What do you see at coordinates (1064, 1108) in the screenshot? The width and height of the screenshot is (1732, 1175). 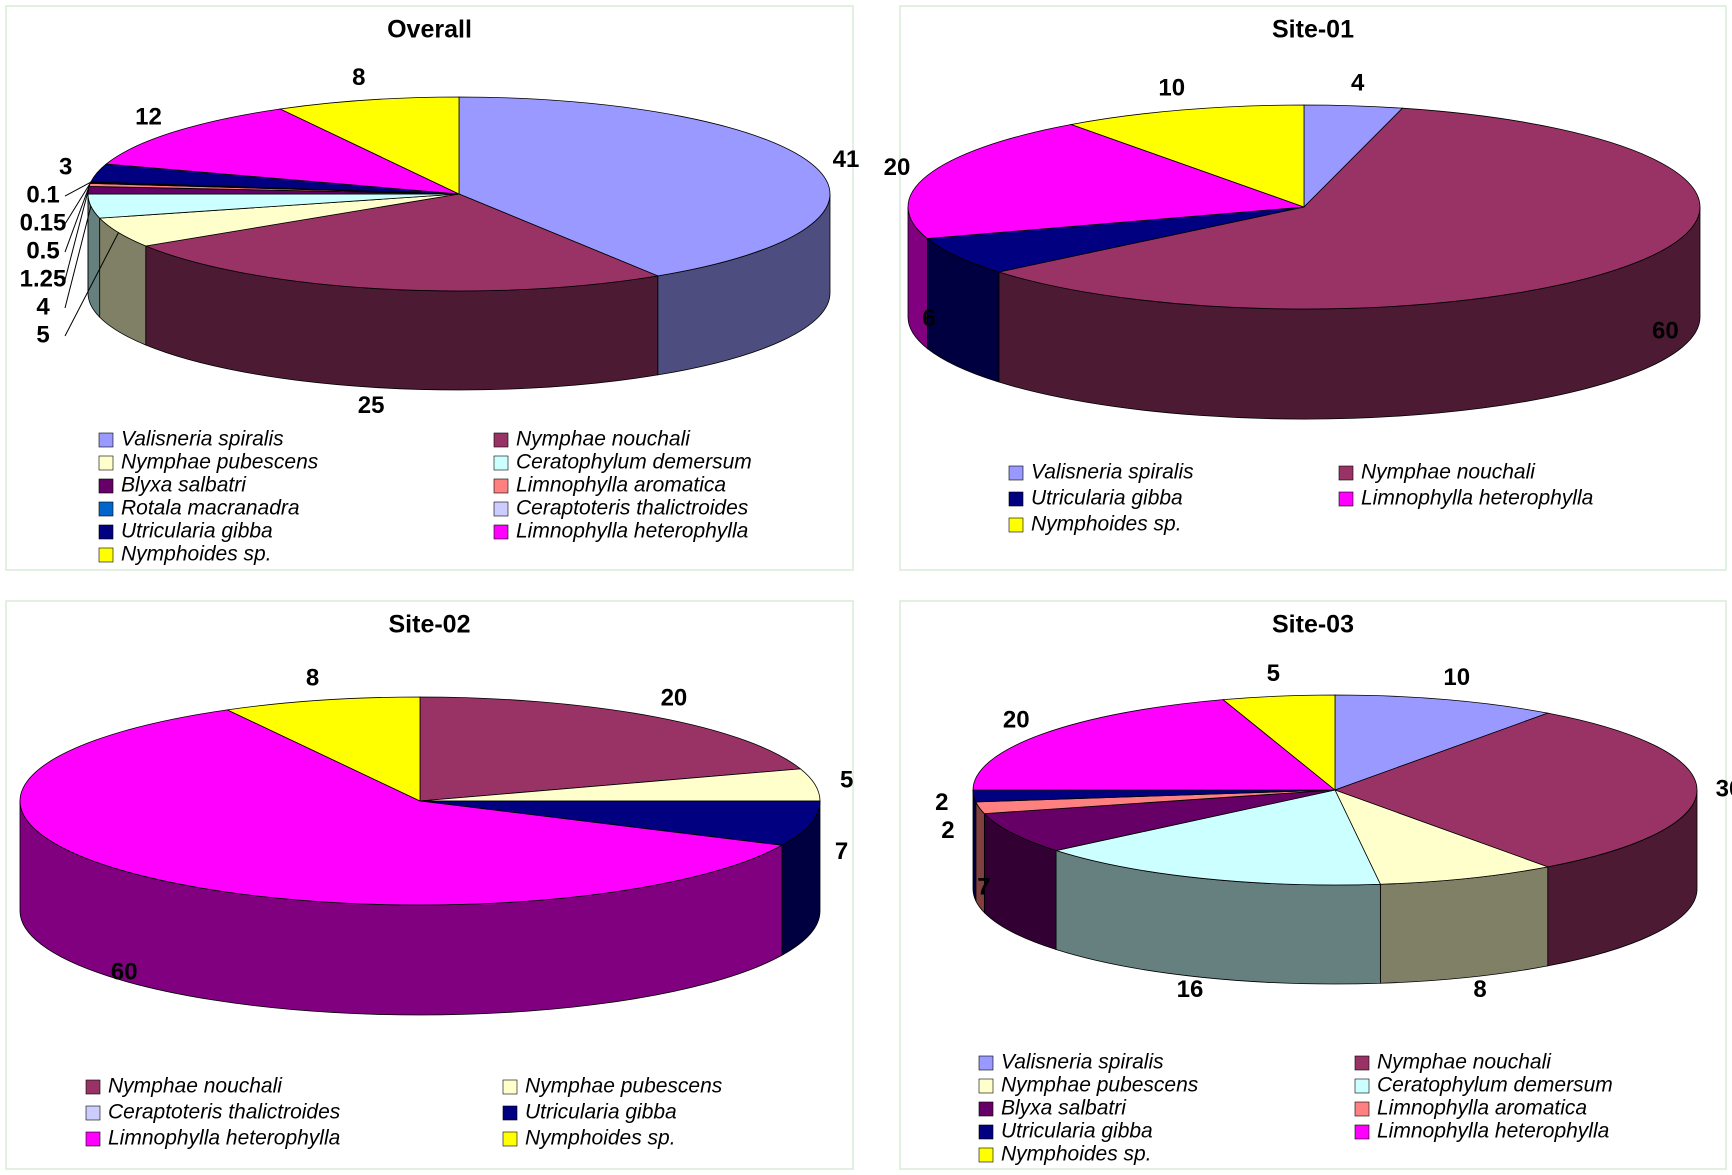 I see `legend-label: Blyxa salbatri` at bounding box center [1064, 1108].